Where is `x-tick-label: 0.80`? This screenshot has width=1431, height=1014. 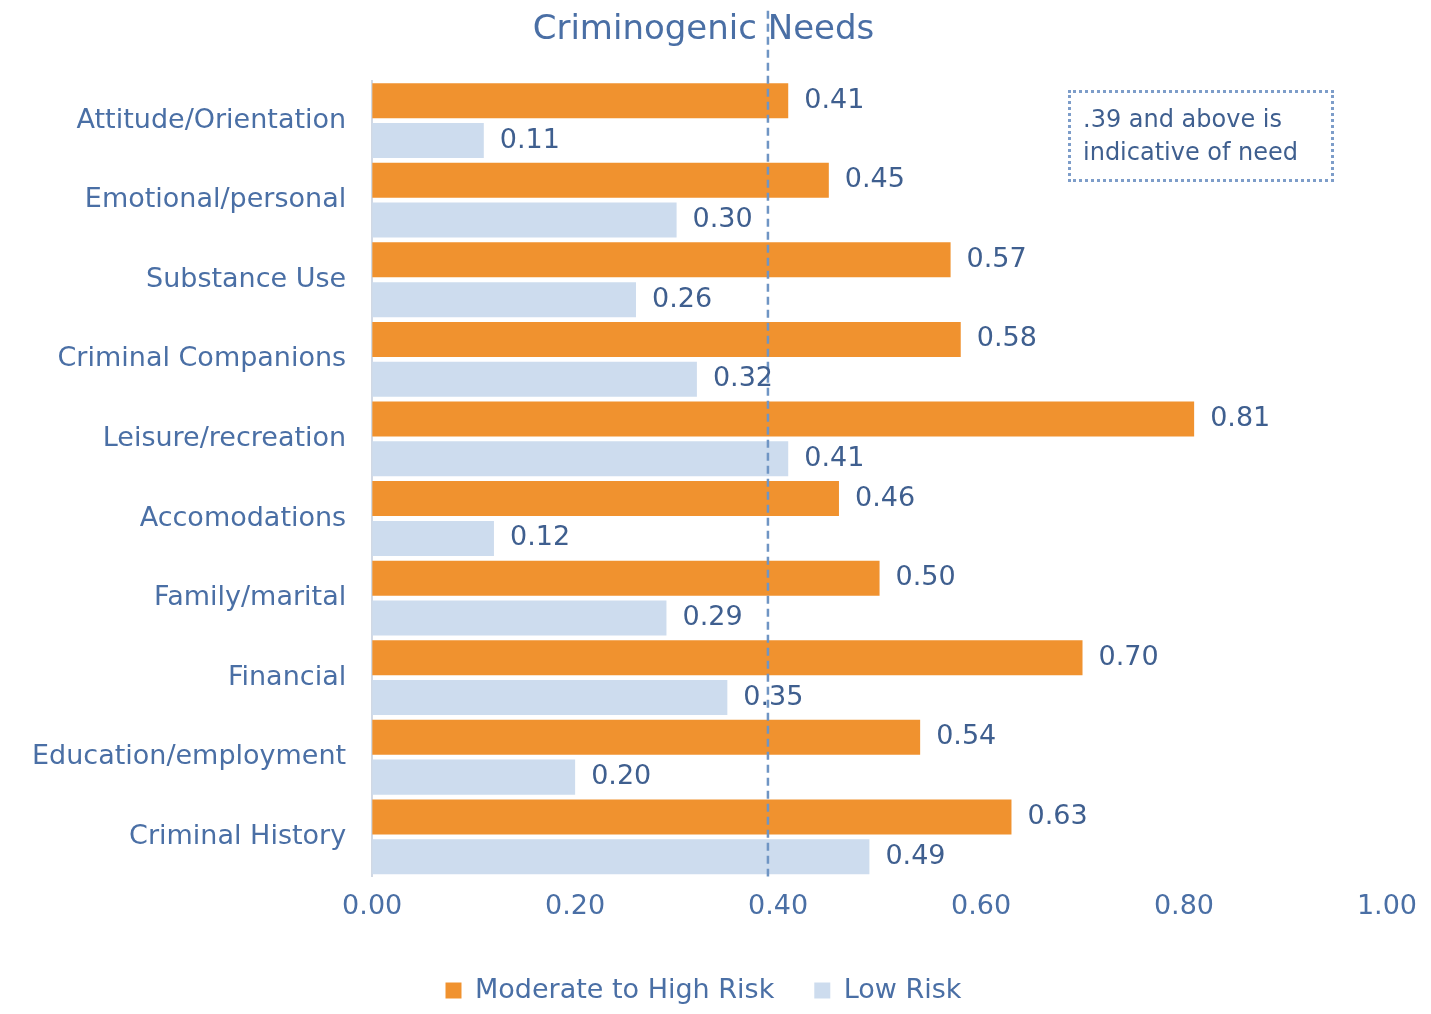 x-tick-label: 0.80 is located at coordinates (1184, 904).